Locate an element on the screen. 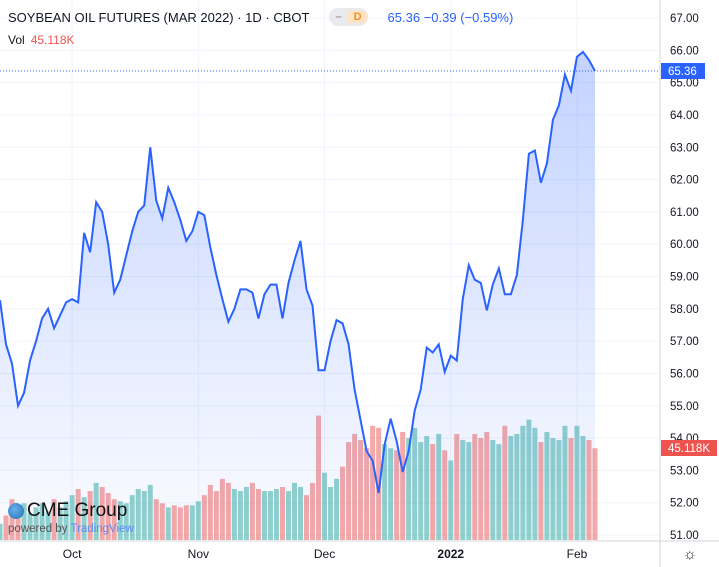  x-tick-label: Nov is located at coordinates (198, 554).